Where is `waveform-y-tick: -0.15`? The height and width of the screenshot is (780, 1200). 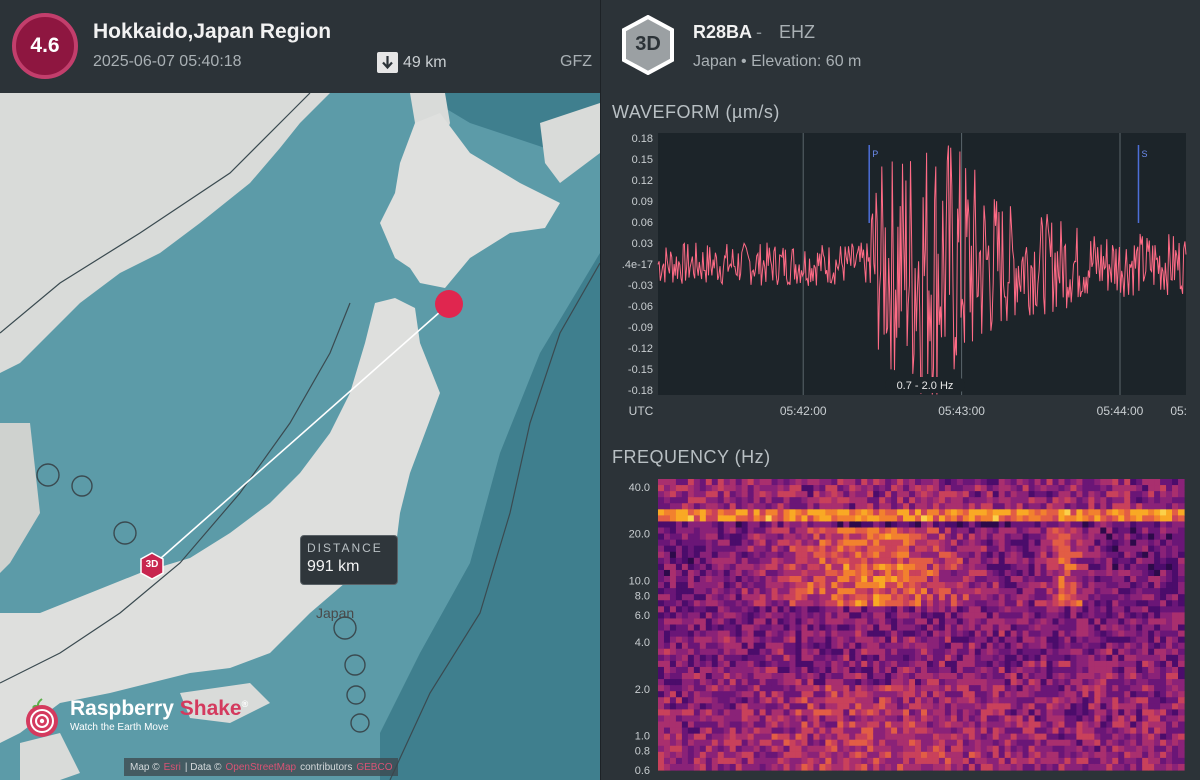 waveform-y-tick: -0.15 is located at coordinates (640, 370).